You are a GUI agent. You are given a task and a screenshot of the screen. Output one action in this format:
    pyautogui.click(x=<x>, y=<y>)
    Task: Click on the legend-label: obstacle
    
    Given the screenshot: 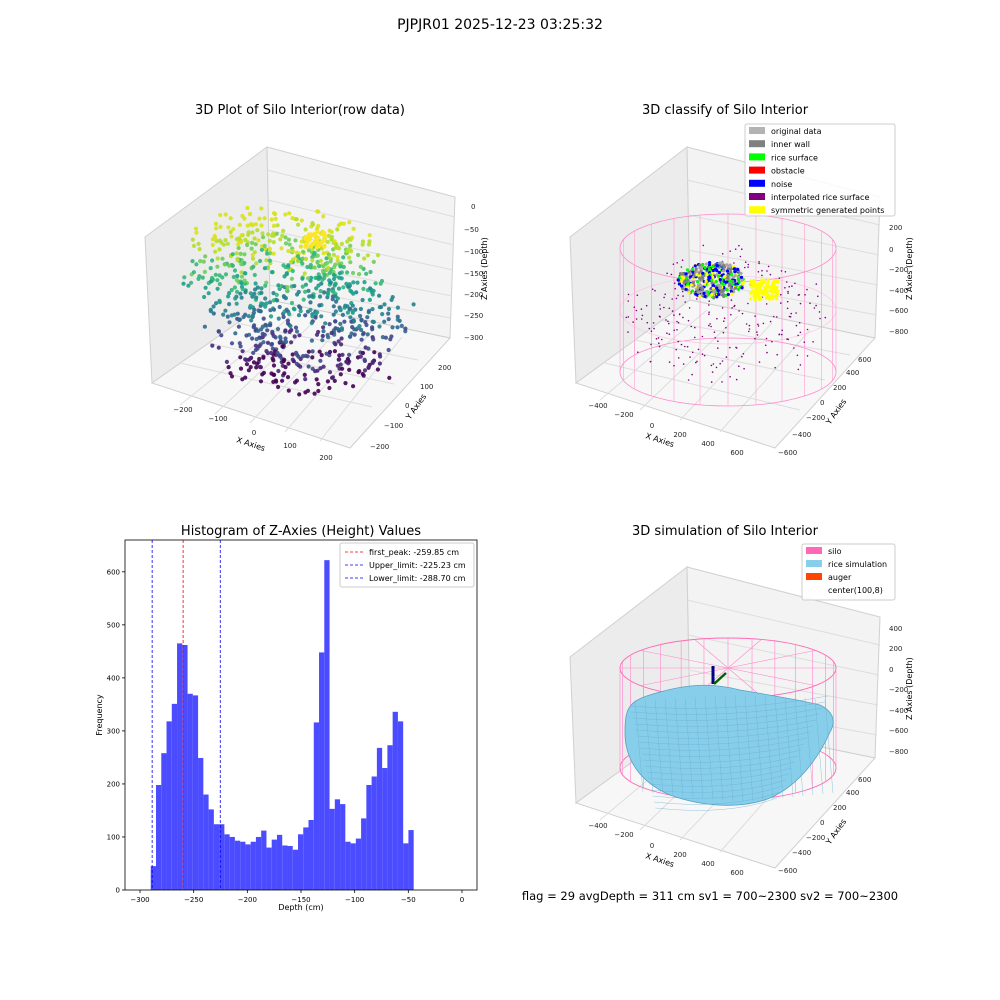 What is the action you would take?
    pyautogui.click(x=788, y=171)
    